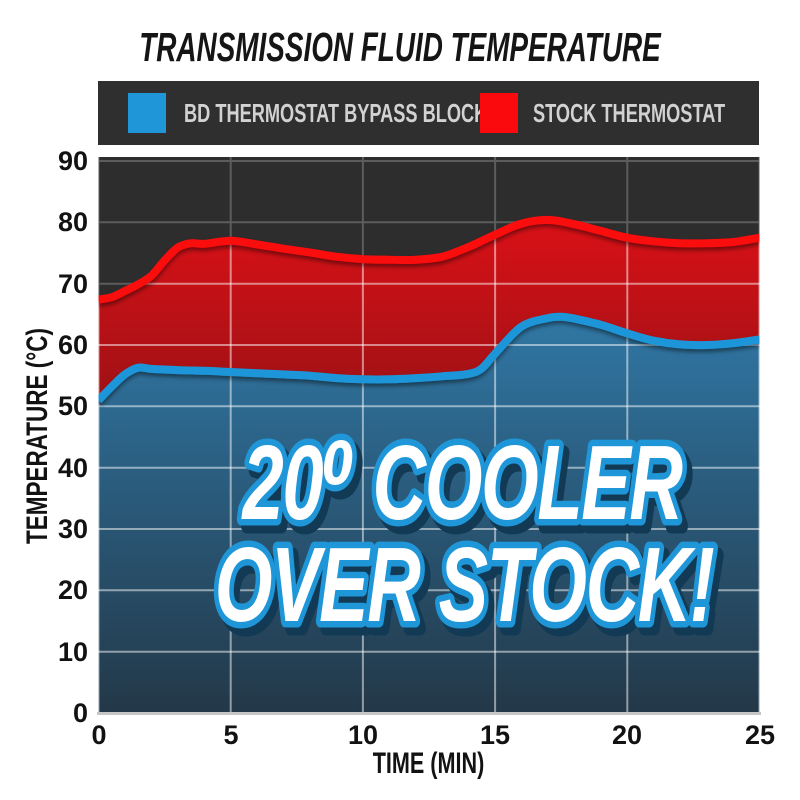 The height and width of the screenshot is (800, 800). Describe the element at coordinates (72, 345) in the screenshot. I see `y-tick-label: 60` at that location.